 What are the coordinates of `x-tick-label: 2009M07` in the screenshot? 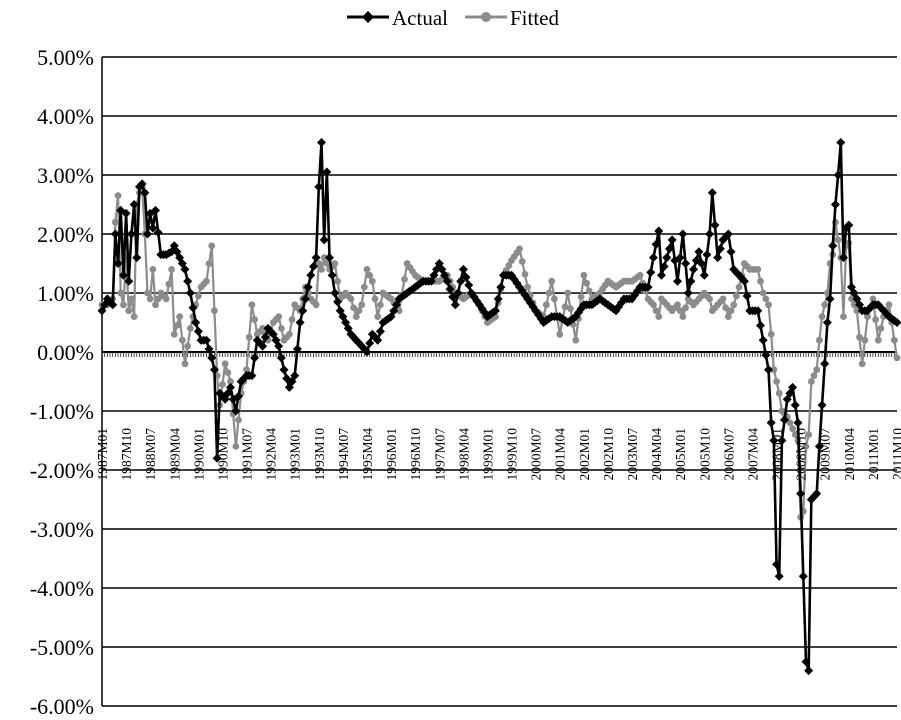 It's located at (825, 454).